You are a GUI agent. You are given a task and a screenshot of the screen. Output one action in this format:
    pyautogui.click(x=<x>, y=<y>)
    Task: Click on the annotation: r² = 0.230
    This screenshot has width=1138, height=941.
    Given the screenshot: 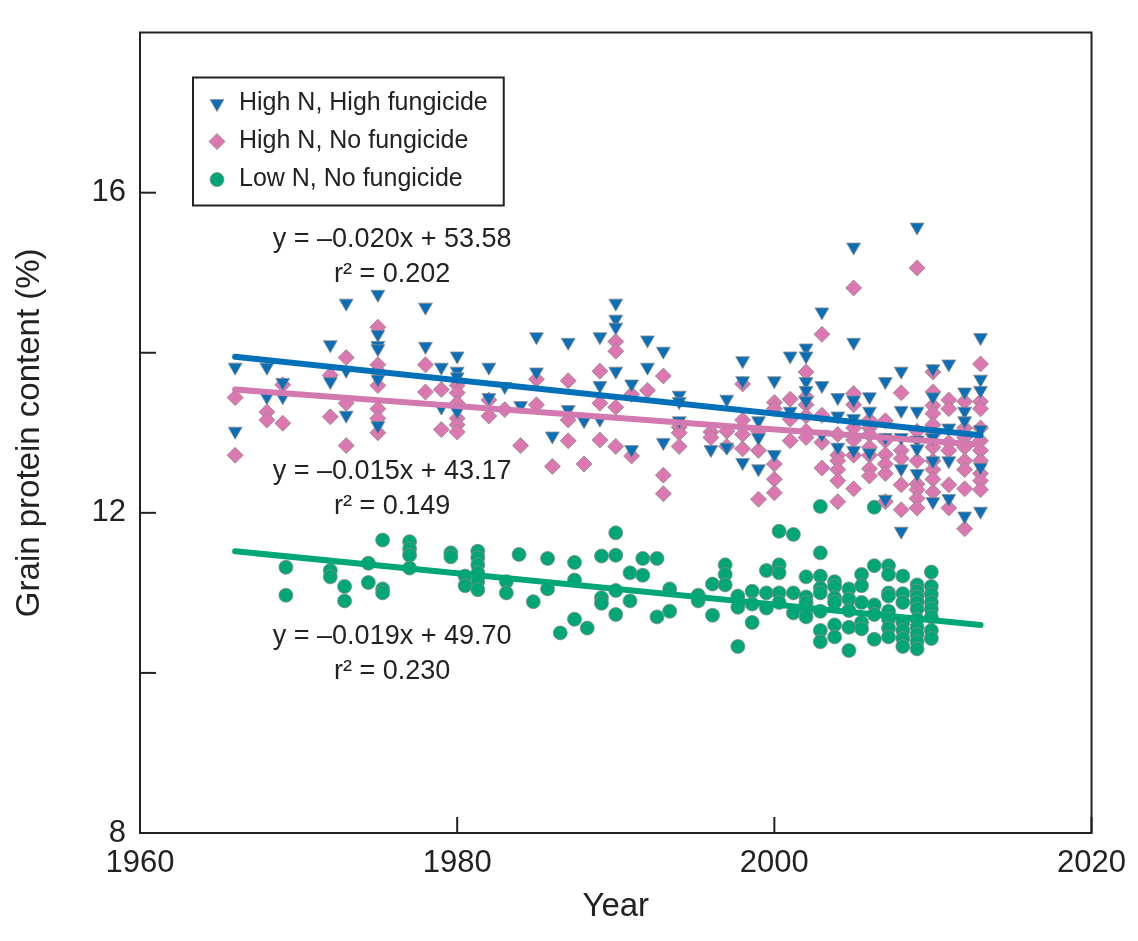 What is the action you would take?
    pyautogui.click(x=392, y=669)
    